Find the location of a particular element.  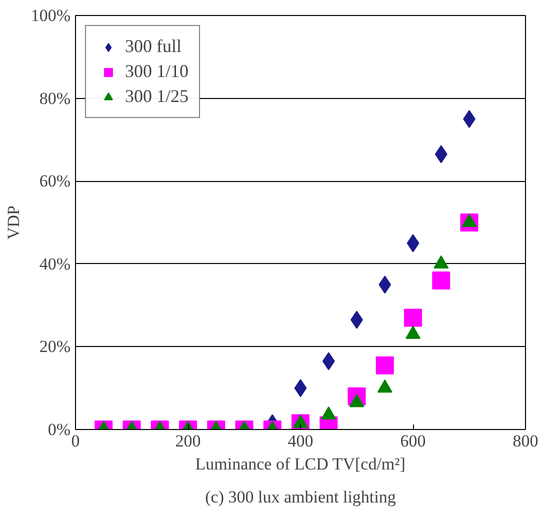

y-tick-label: 60% is located at coordinates (55, 181).